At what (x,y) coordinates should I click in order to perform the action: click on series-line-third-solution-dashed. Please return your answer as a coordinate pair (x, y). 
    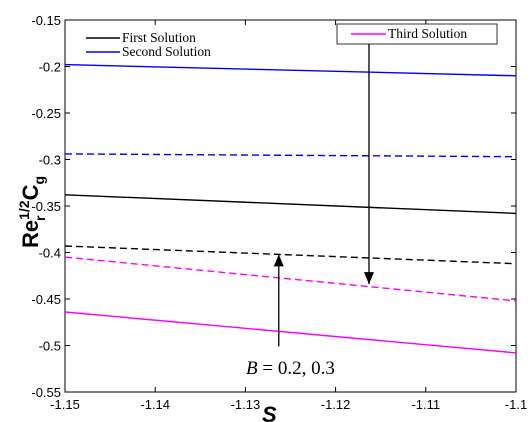
    Looking at the image, I should click on (290, 279).